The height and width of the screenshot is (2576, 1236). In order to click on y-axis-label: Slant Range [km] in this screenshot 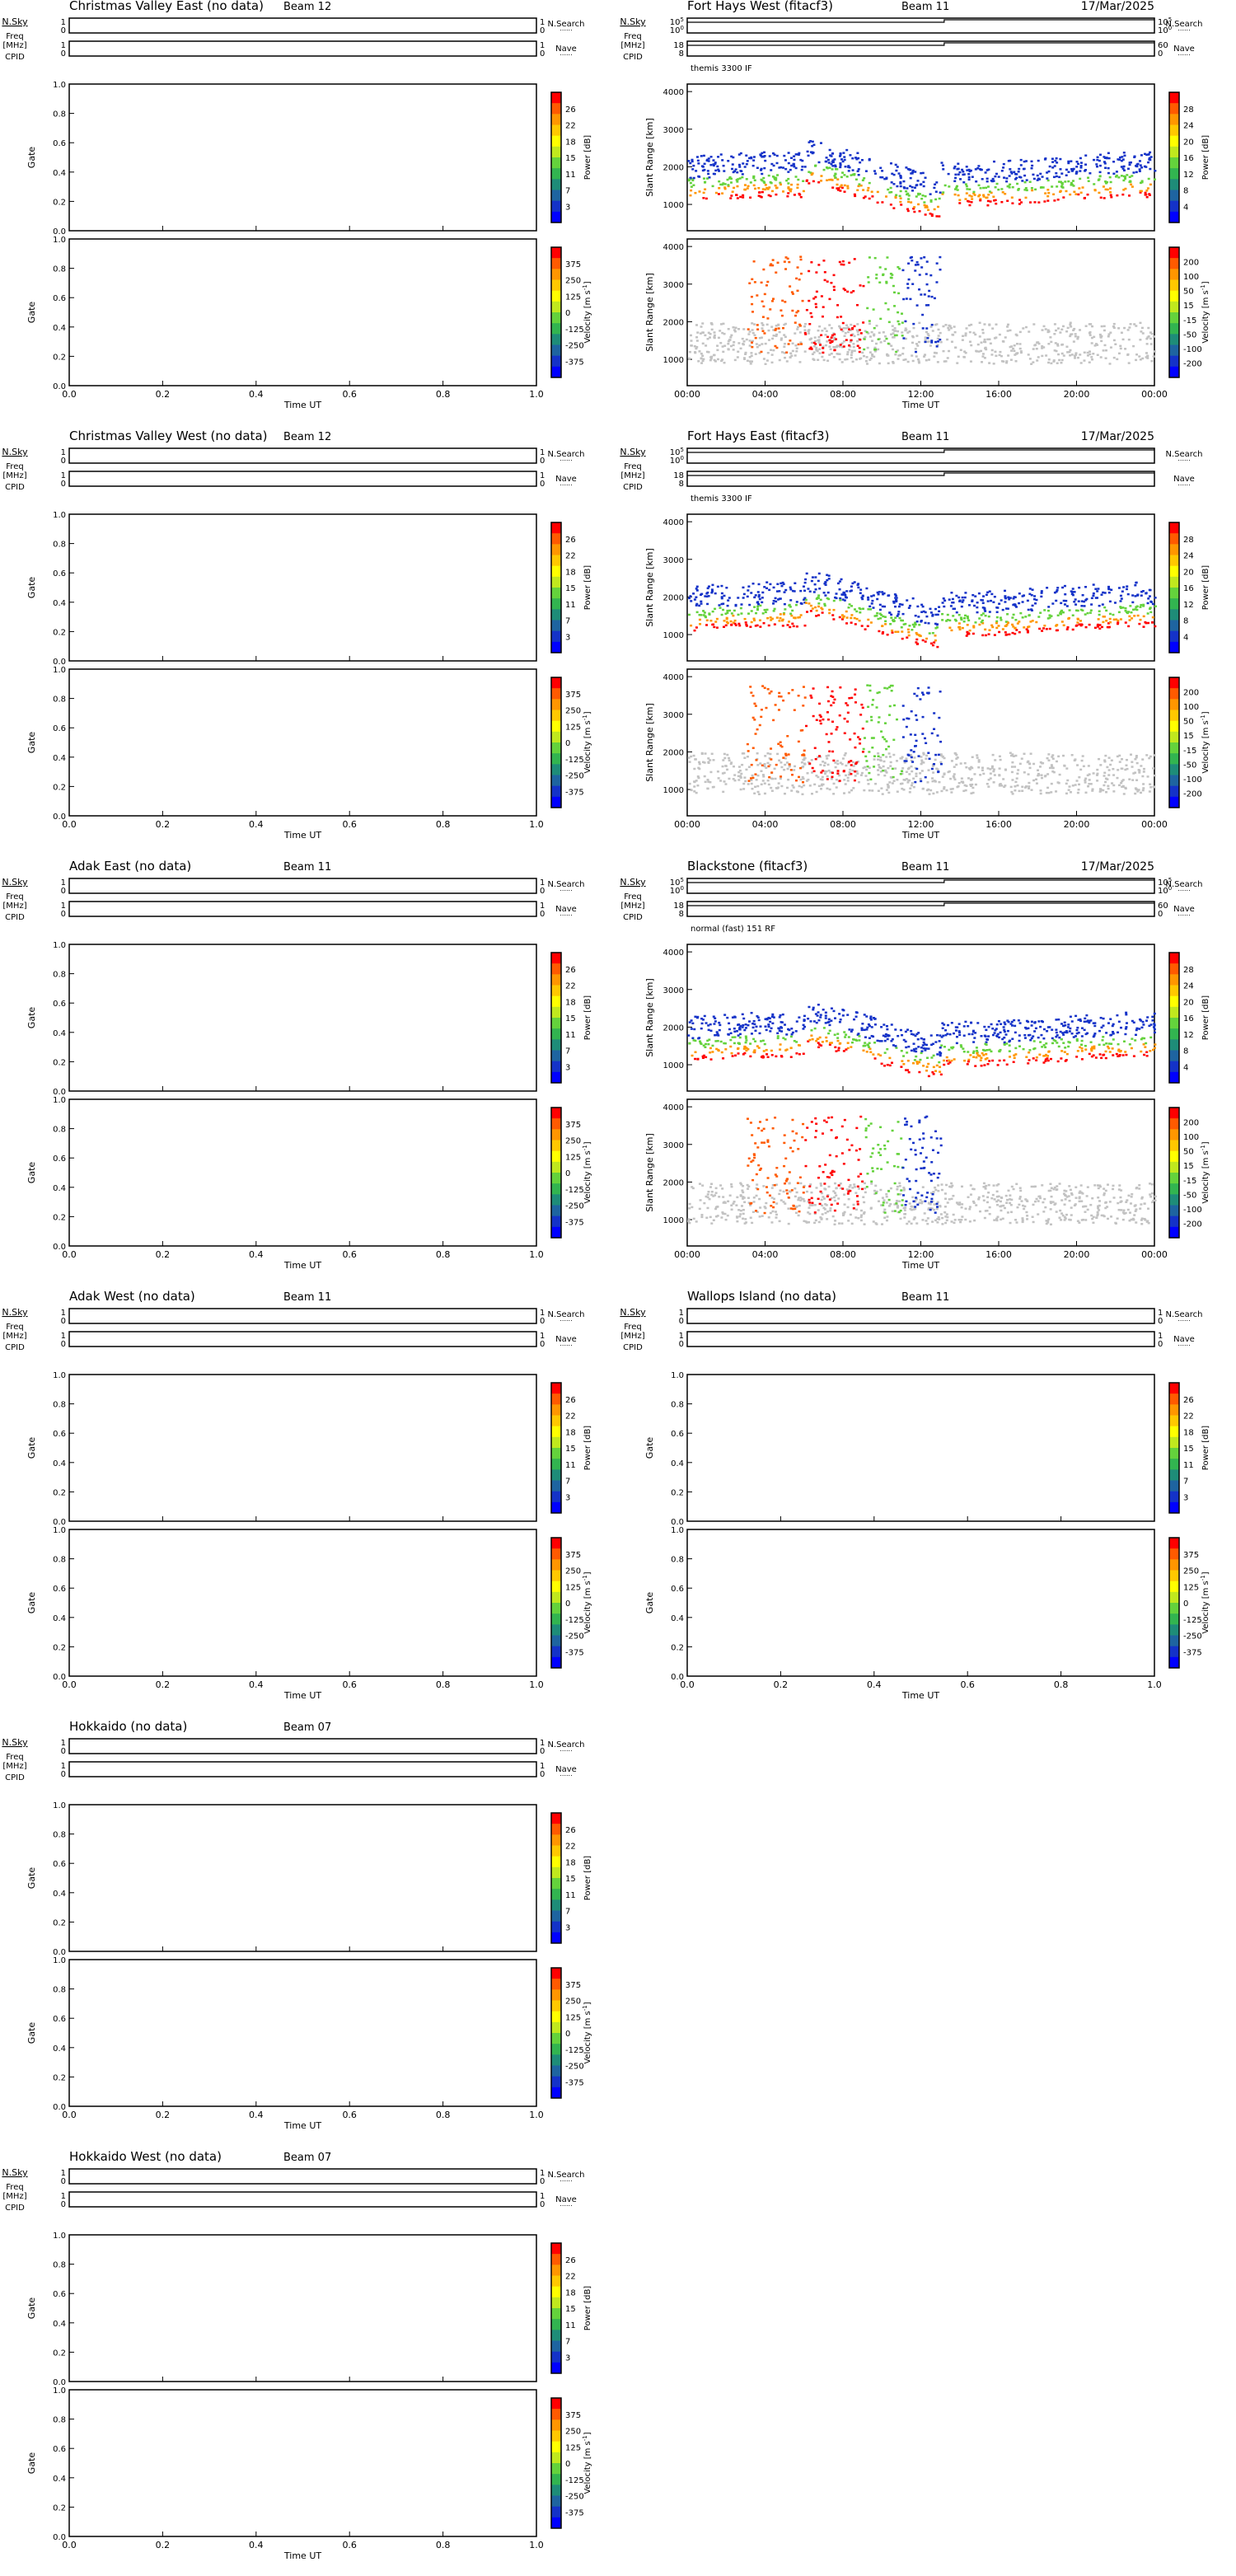, I will do `click(649, 312)`.